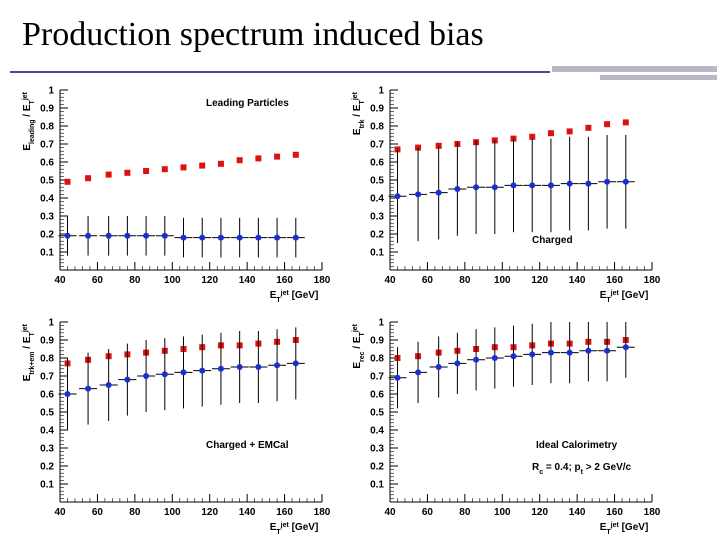  I want to click on y-axis-label: Erec / ETjet, so click(359, 345).